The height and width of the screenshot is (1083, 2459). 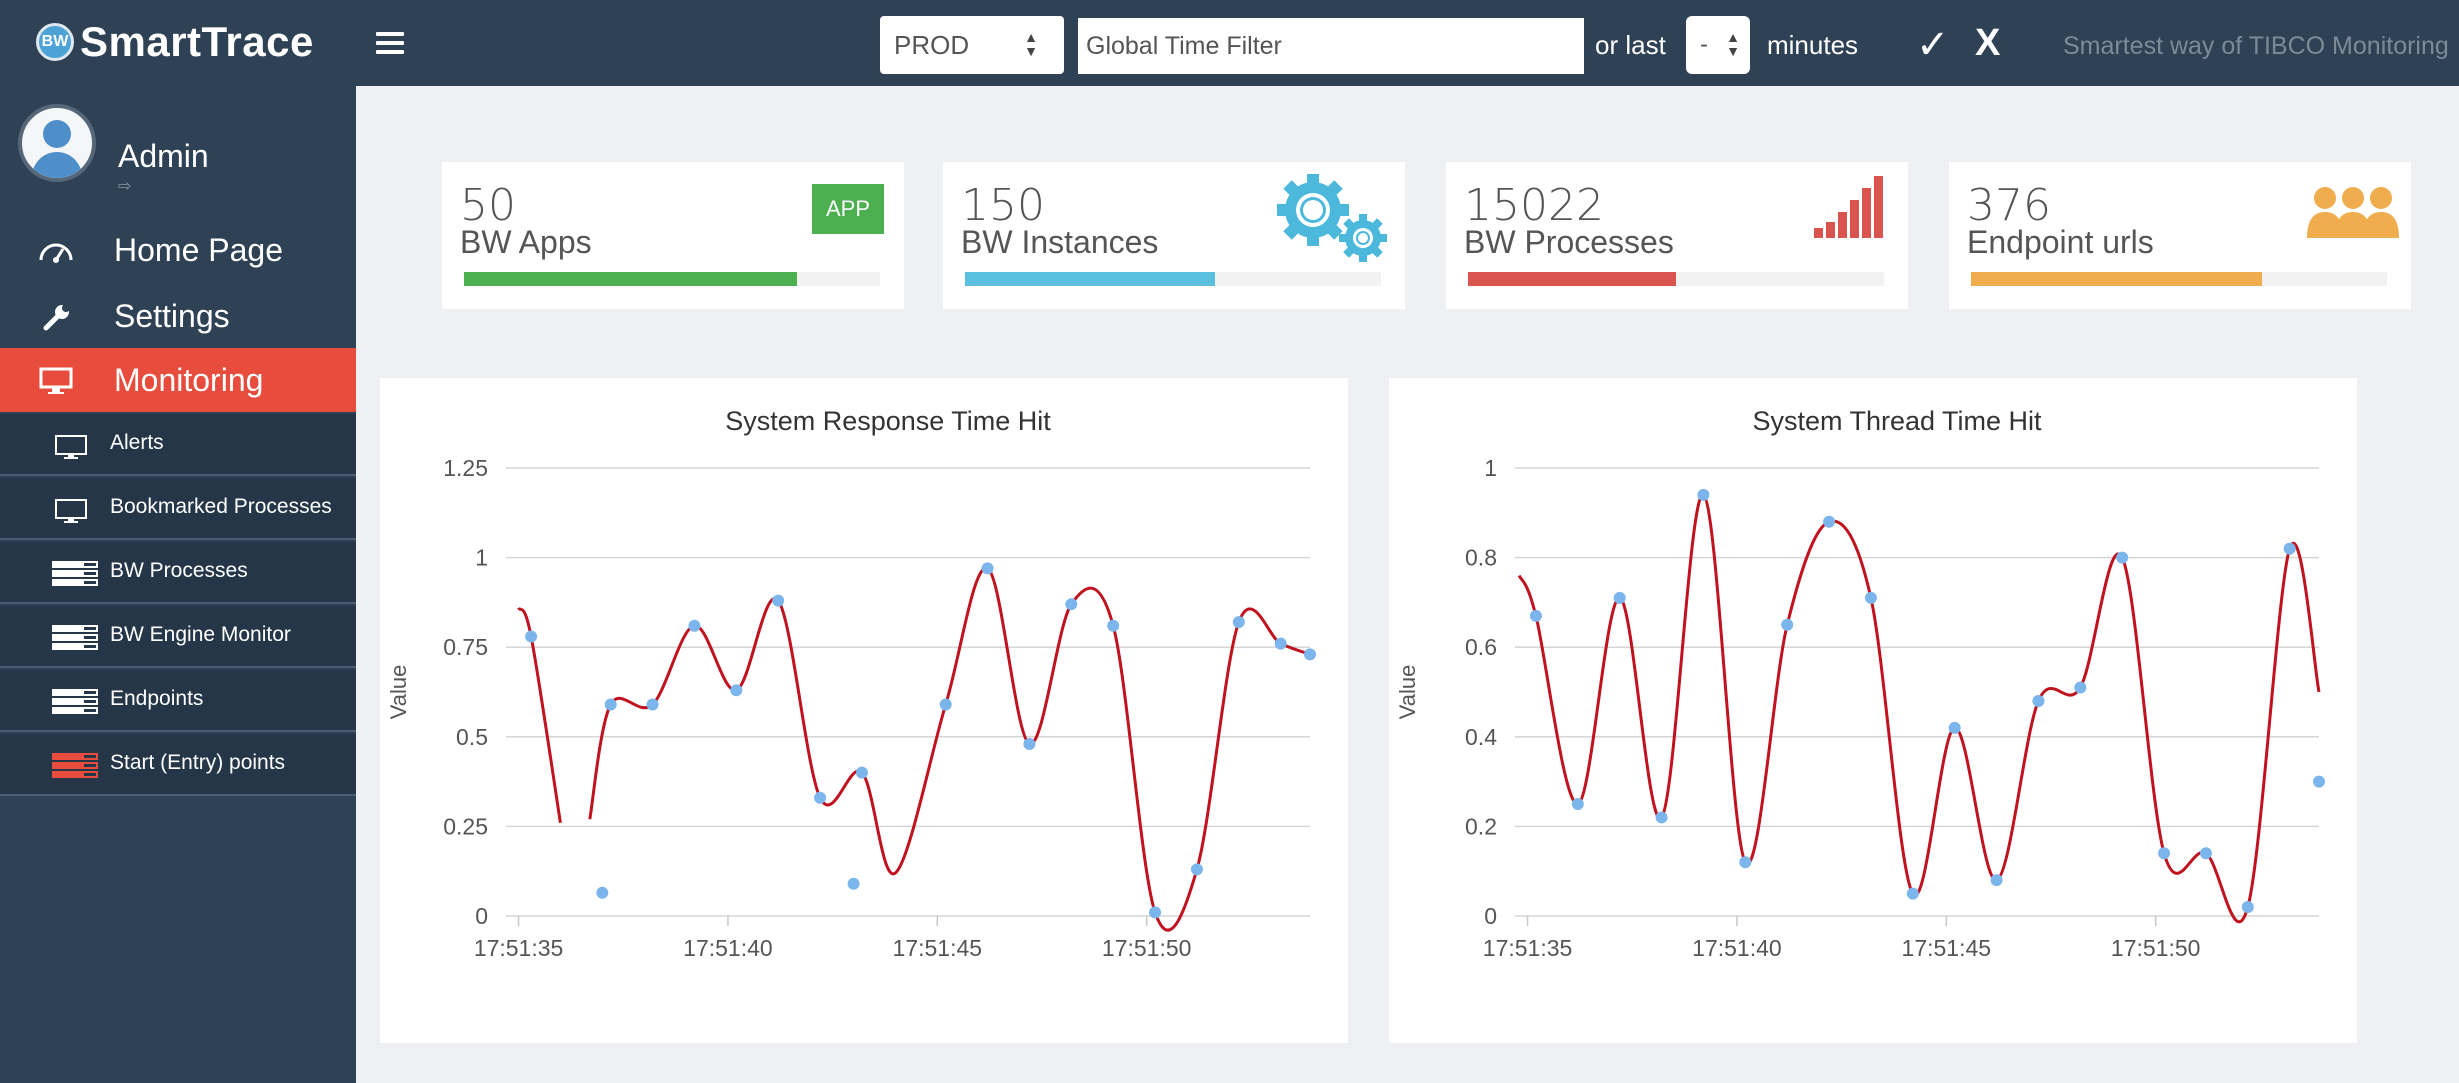 What do you see at coordinates (1848, 207) in the screenshot?
I see `signal-bars-icon` at bounding box center [1848, 207].